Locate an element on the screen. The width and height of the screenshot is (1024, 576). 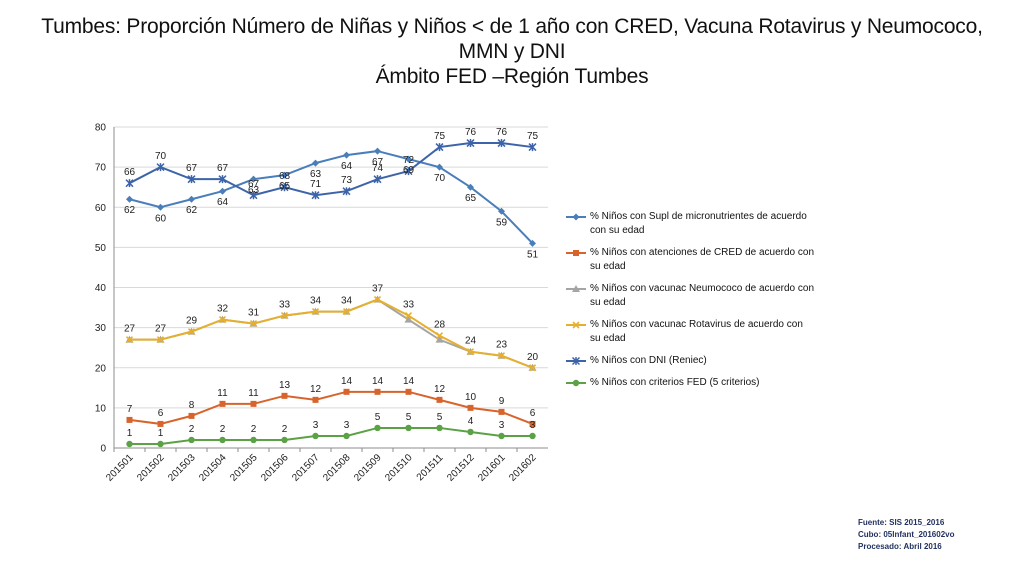
data-label: 11 is located at coordinates (222, 393).